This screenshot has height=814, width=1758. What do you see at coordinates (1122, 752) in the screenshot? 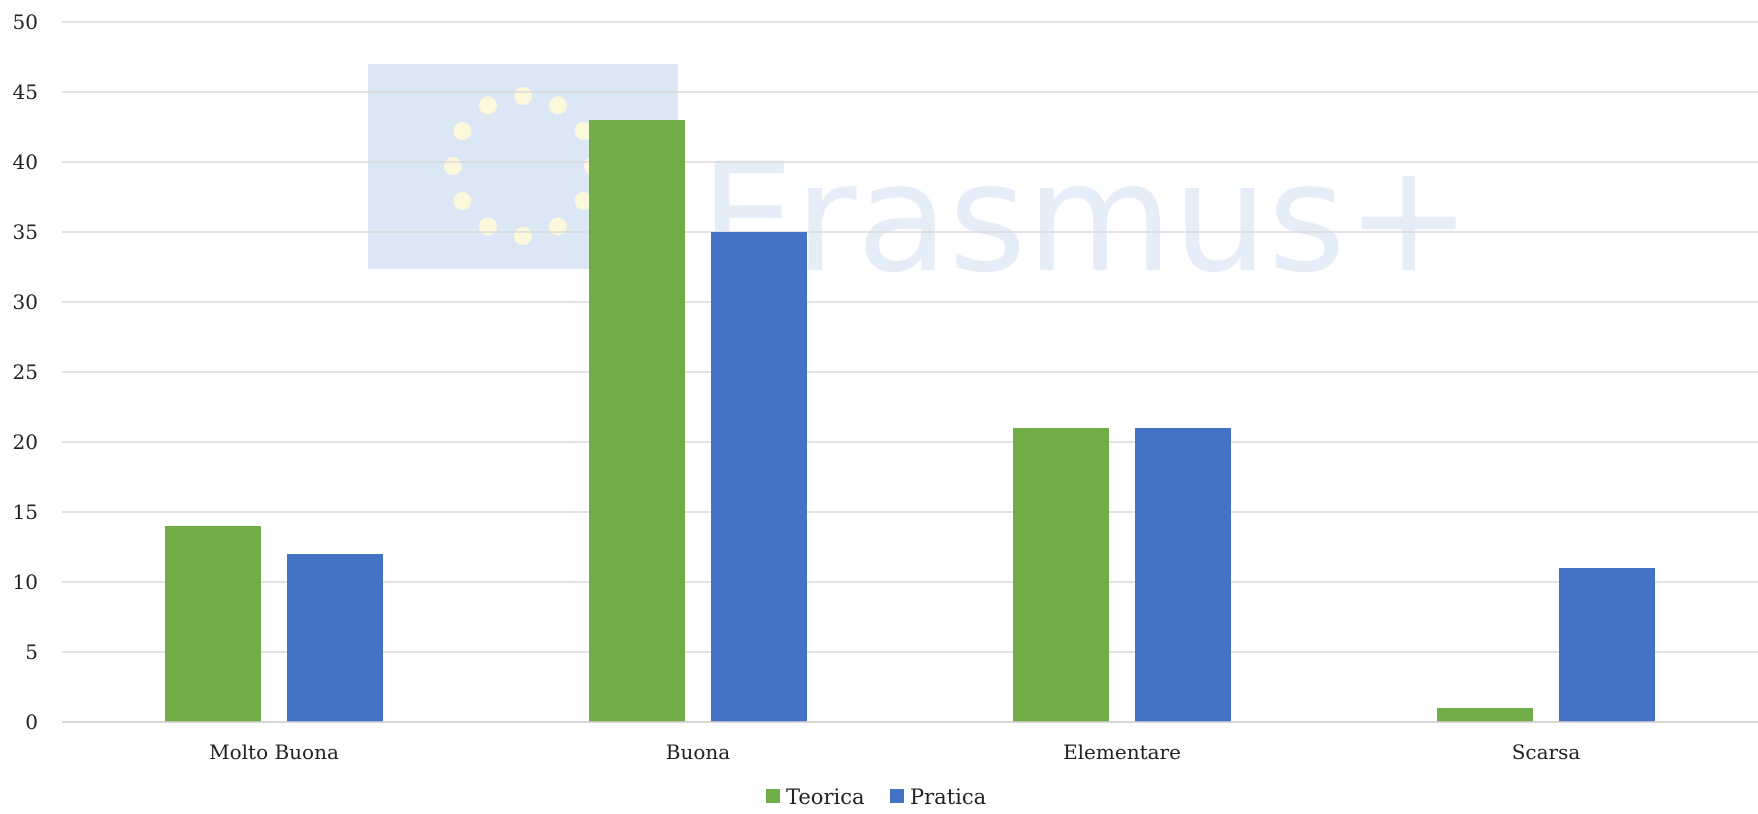
I see `x-category-label: Elementare` at bounding box center [1122, 752].